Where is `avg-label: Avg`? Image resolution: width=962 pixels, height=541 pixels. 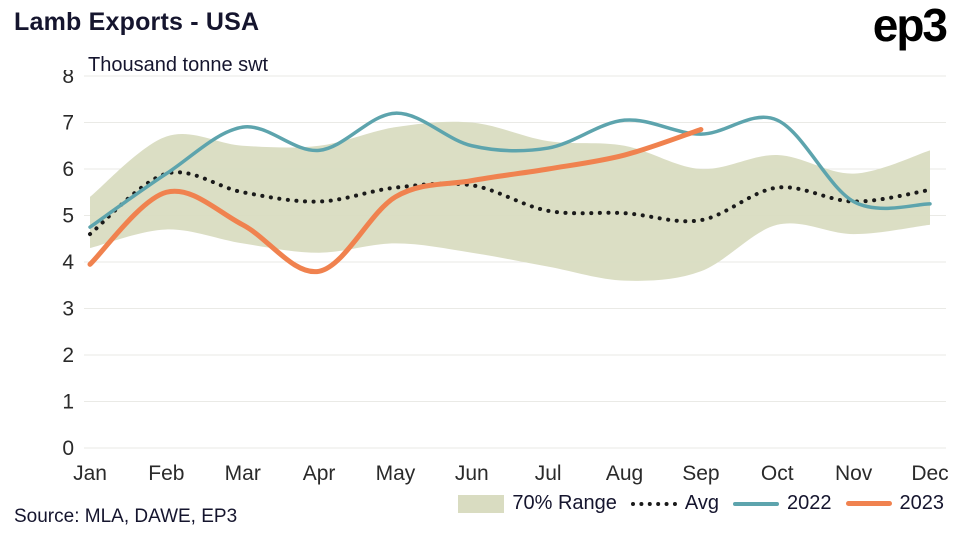 avg-label: Avg is located at coordinates (701, 503).